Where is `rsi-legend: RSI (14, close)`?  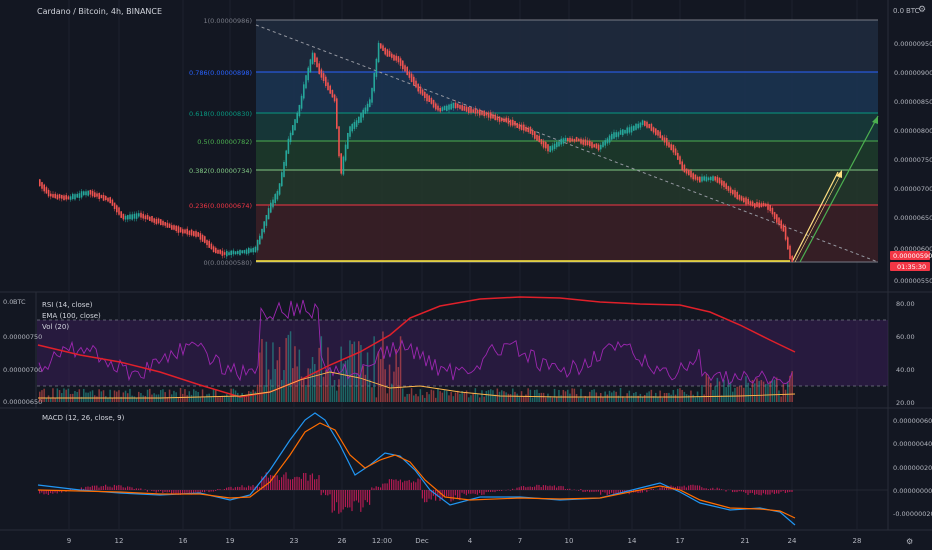 rsi-legend: RSI (14, close) is located at coordinates (67, 305).